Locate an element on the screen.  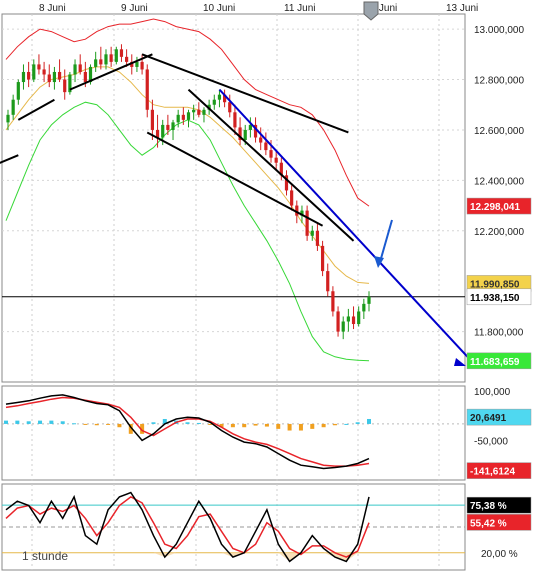
macd-tick-label: -50,000 is located at coordinates (491, 441).